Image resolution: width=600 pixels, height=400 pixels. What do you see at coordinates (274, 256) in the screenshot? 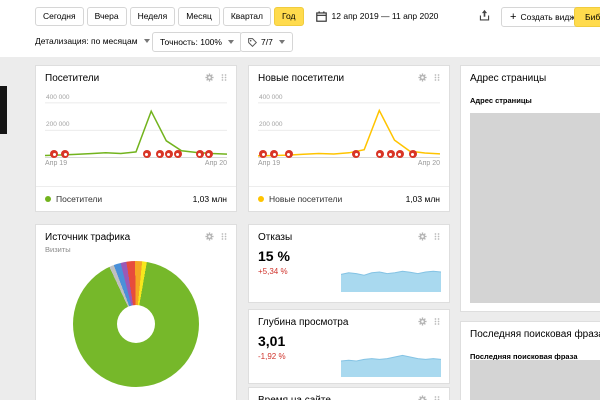
I see `metric-value: 15 %` at bounding box center [274, 256].